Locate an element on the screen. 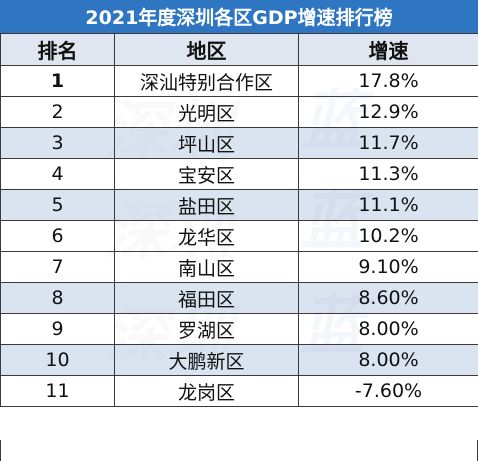  growth-cell: 12.9% is located at coordinates (388, 112).